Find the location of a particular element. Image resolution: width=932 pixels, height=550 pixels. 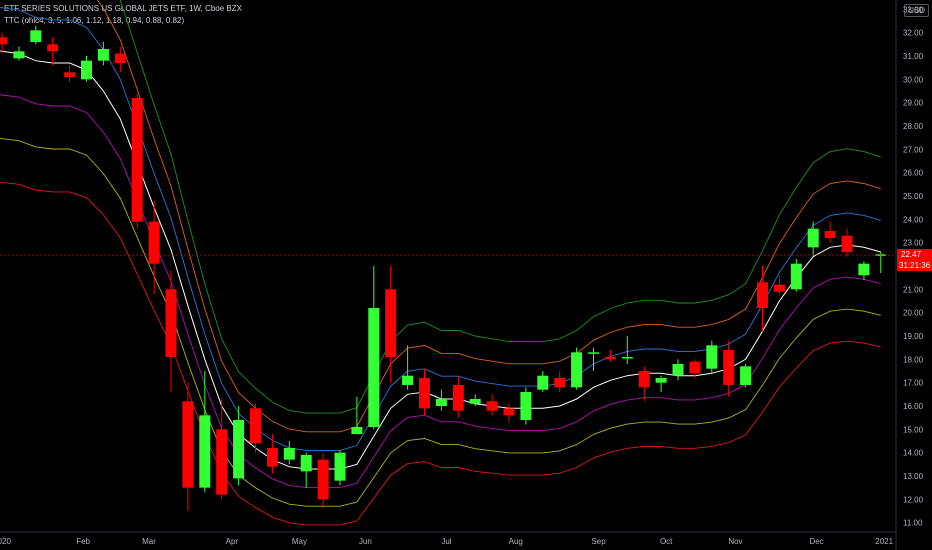

y-tick-label: 23.00 is located at coordinates (913, 243).